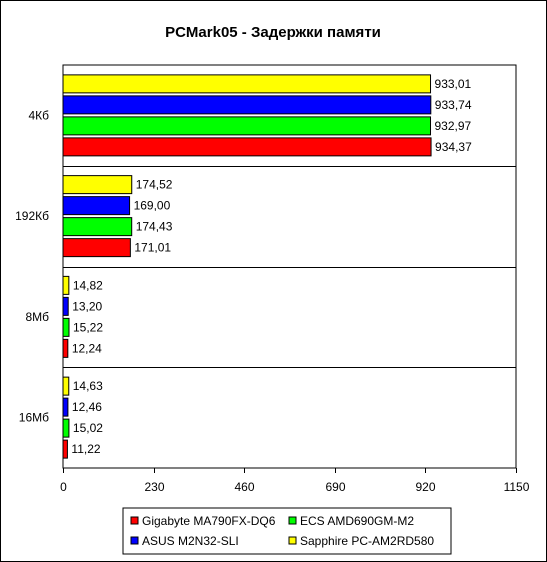 The height and width of the screenshot is (562, 547). Describe the element at coordinates (425, 487) in the screenshot. I see `x-tick-label: 920` at that location.